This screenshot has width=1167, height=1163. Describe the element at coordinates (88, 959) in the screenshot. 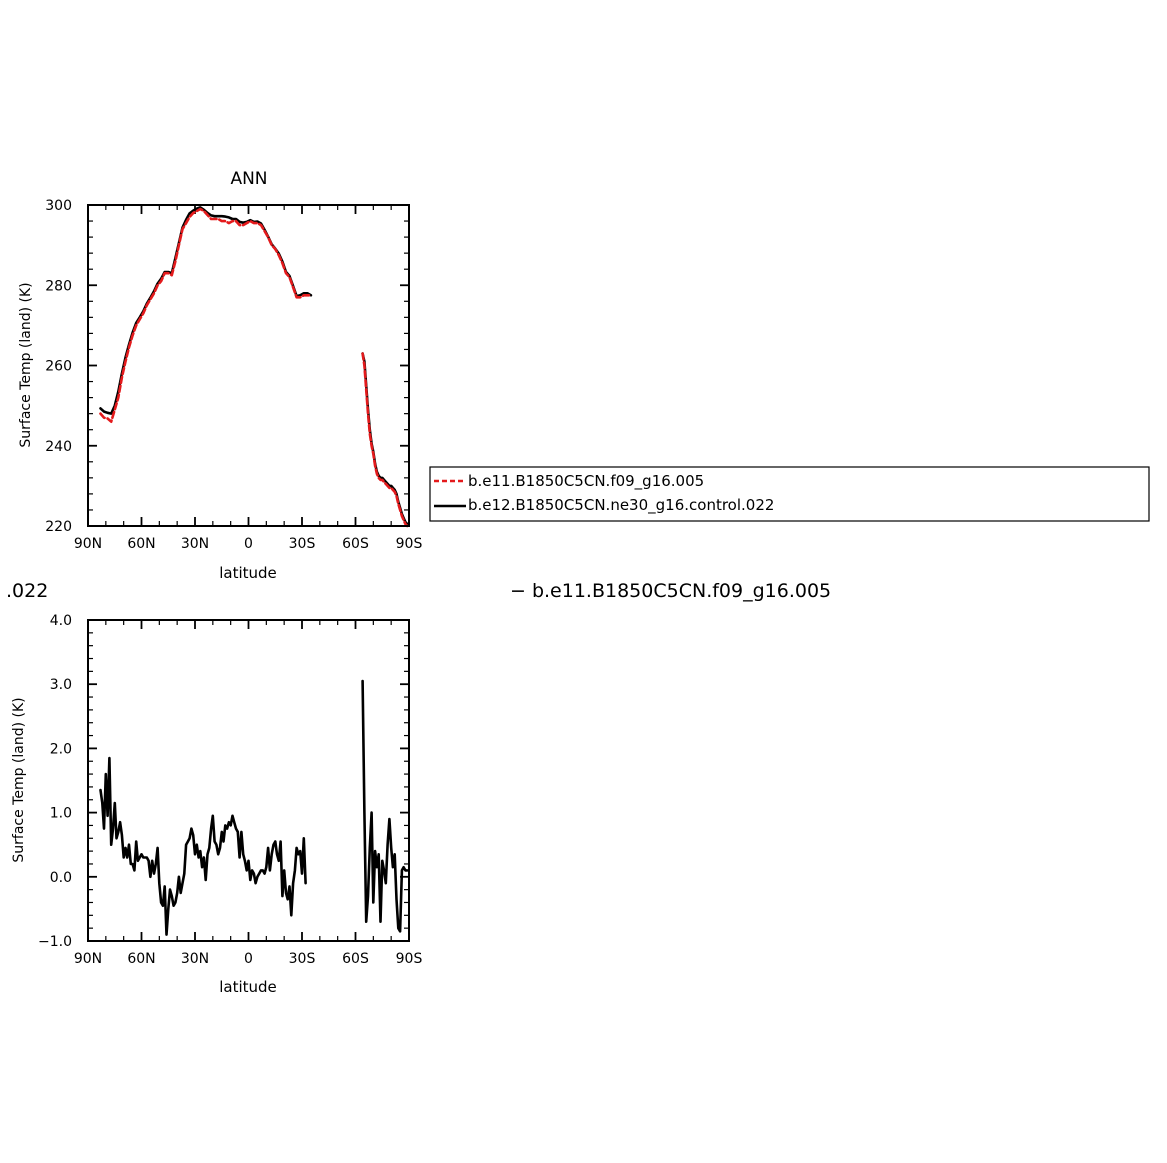

I see `bottom-x-tick-label: 90N` at that location.